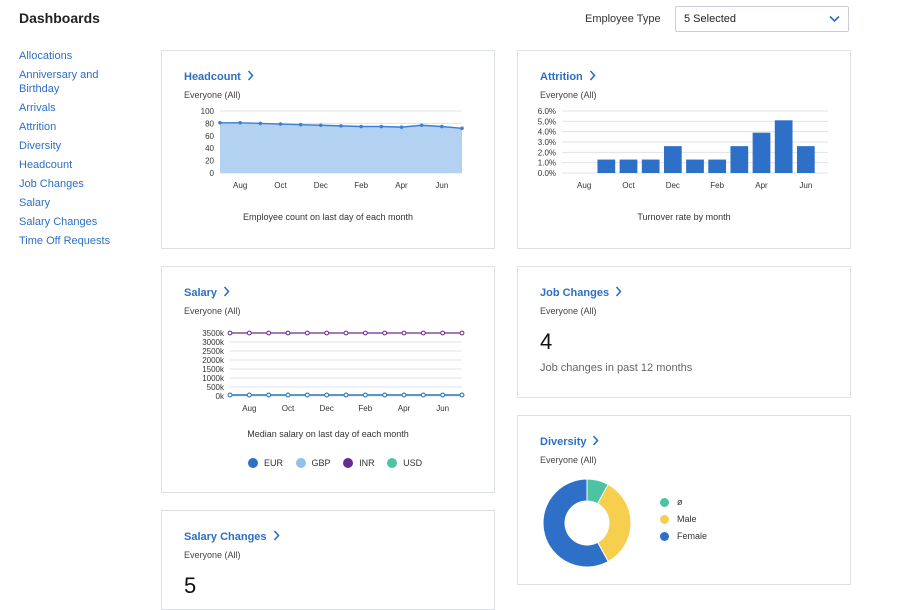 The image size is (912, 610). What do you see at coordinates (46, 56) in the screenshot?
I see `sidebar-item-allocations: Allocations` at bounding box center [46, 56].